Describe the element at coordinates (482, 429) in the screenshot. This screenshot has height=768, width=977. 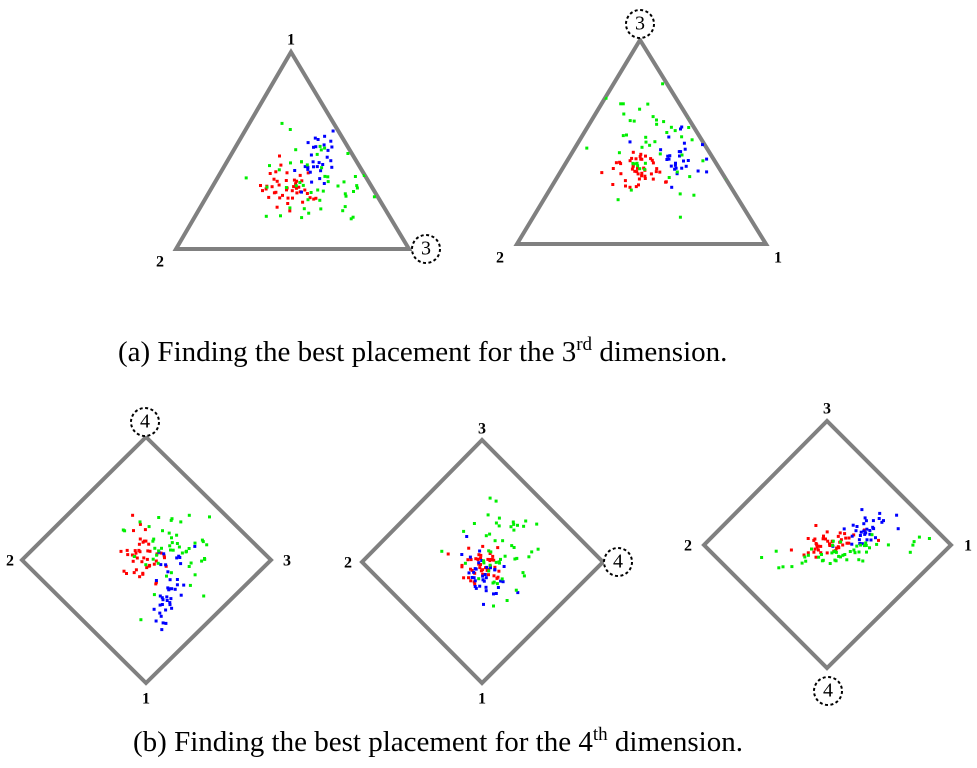
I see `vertex-label: 3` at that location.